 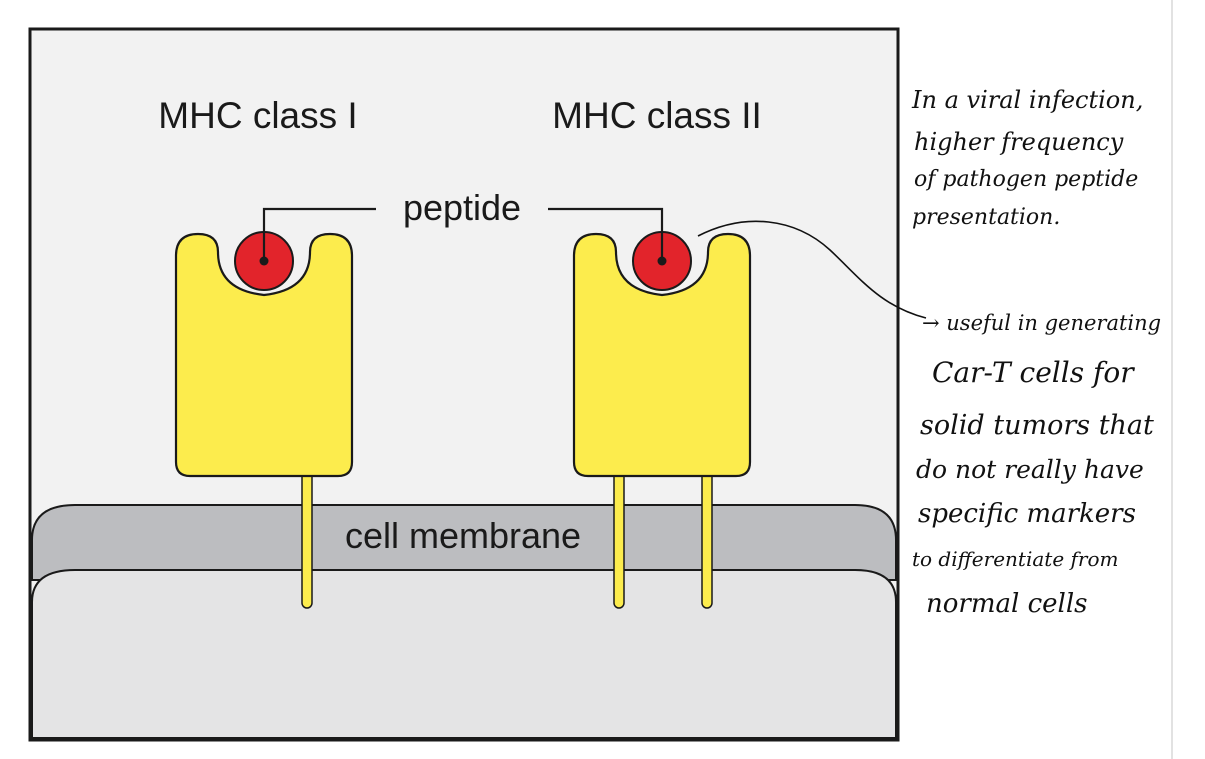 What do you see at coordinates (1026, 179) in the screenshot?
I see `note-top-line-3: of pathogen peptide` at bounding box center [1026, 179].